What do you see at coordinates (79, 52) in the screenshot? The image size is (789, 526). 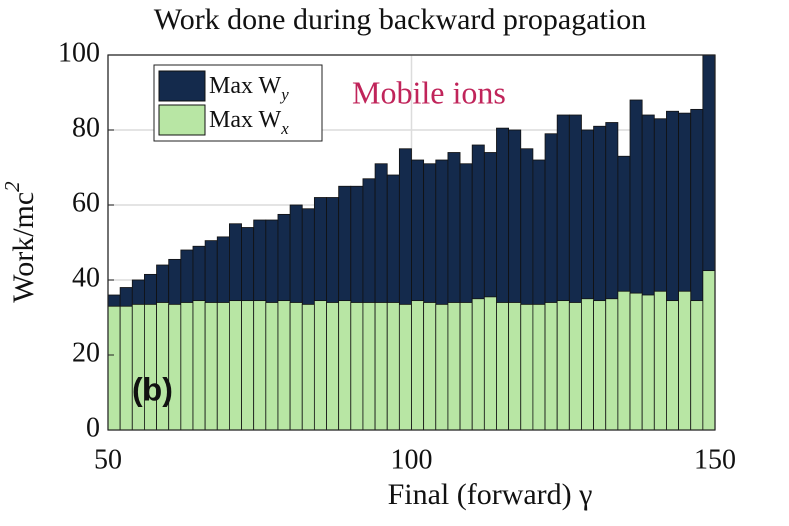 I see `y-tick-label: 100` at bounding box center [79, 52].